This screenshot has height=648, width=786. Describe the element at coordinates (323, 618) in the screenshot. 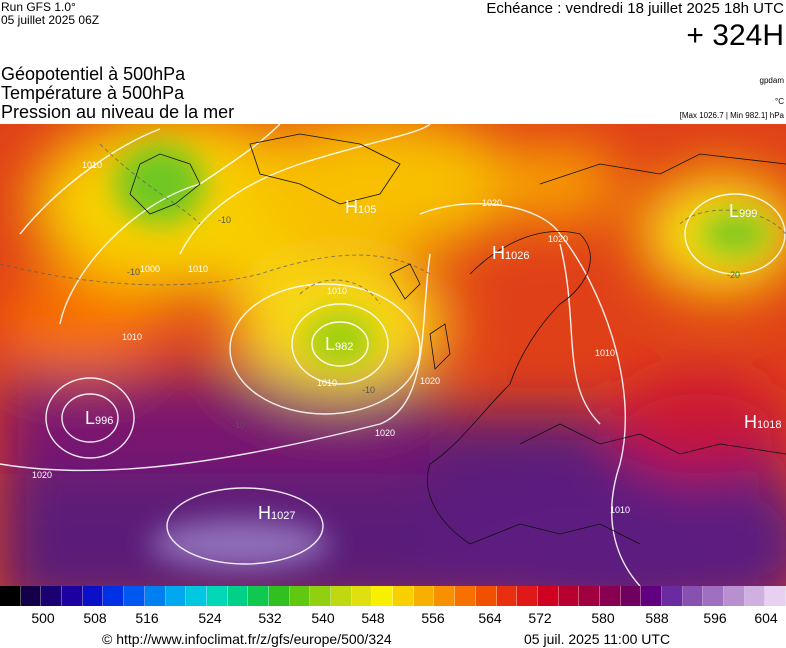

I see `legend-tick: 540` at that location.